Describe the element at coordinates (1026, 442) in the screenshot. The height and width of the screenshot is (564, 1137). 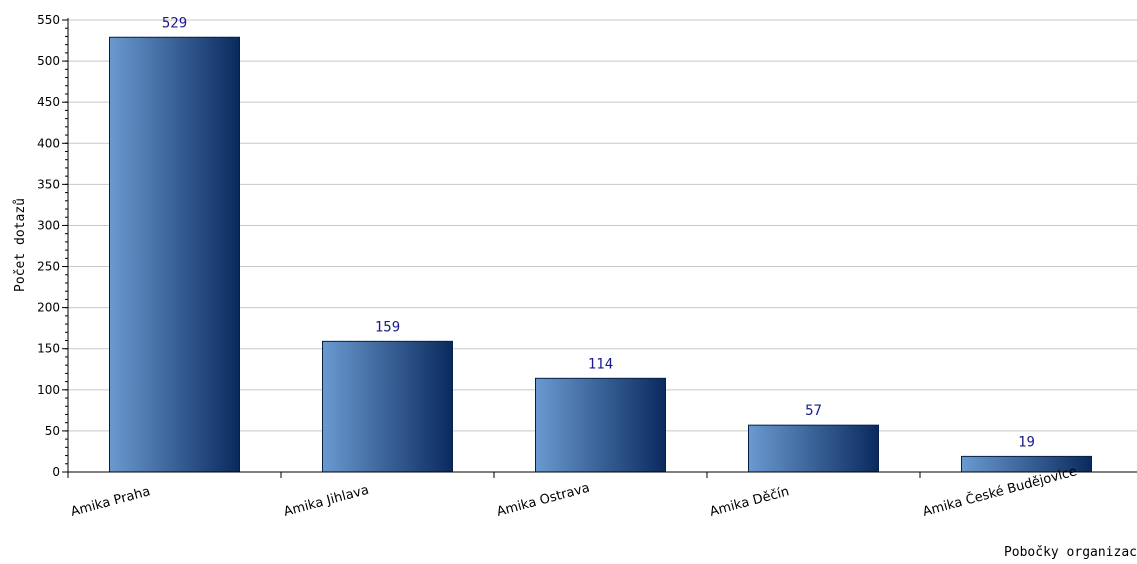
I see `data-label: 19` at that location.